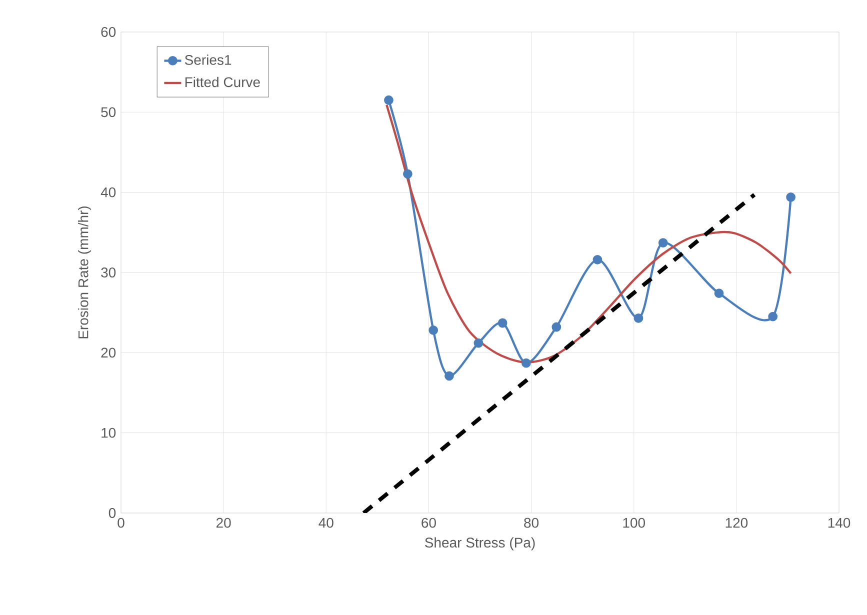 This screenshot has height=615, width=867. What do you see at coordinates (109, 433) in the screenshot?
I see `y-tick-label: 10` at bounding box center [109, 433].